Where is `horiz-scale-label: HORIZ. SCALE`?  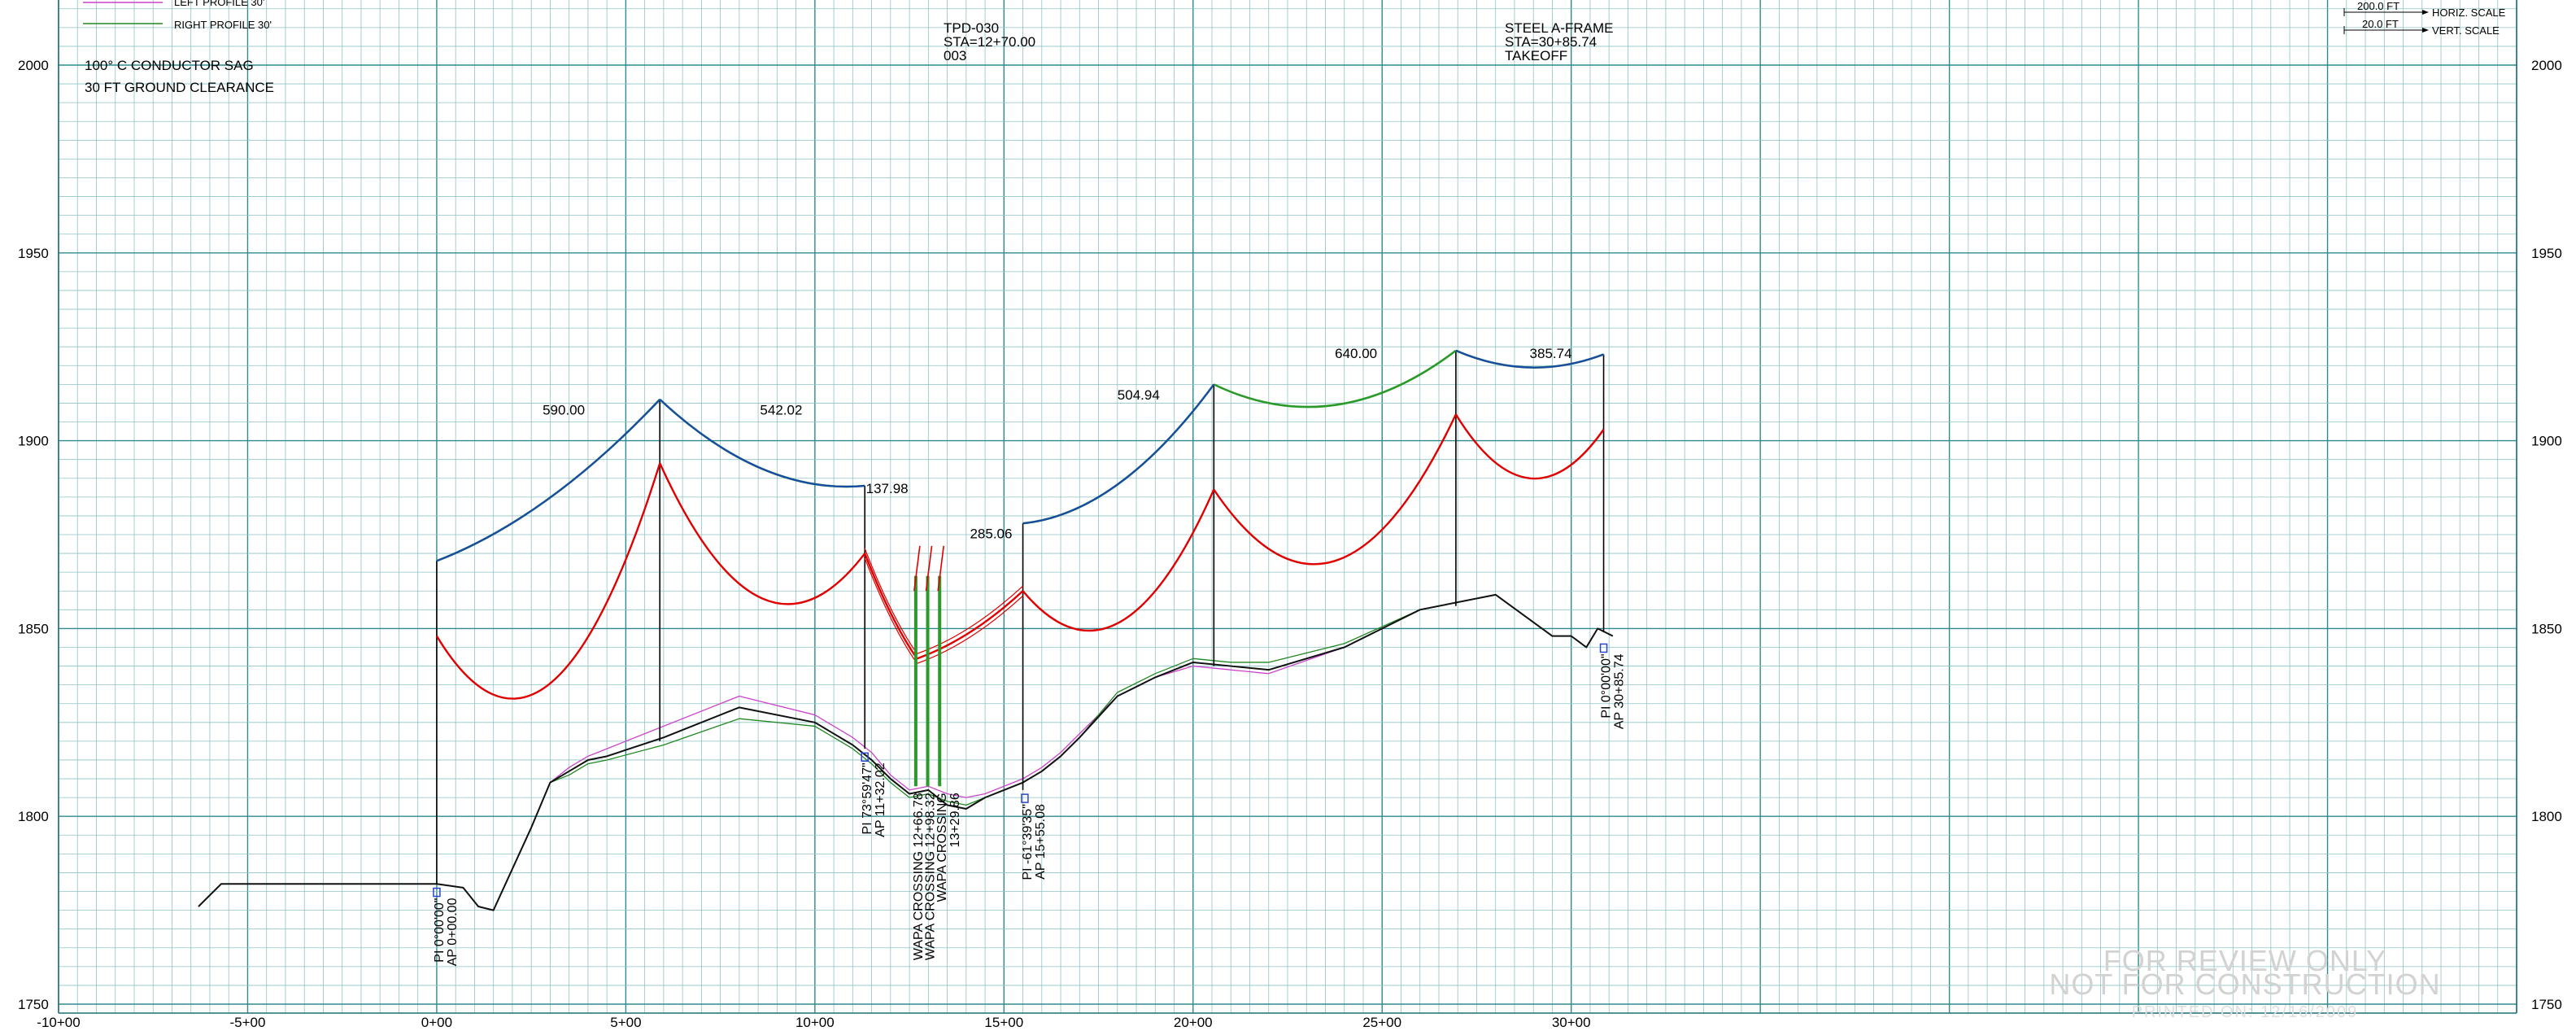 horiz-scale-label: HORIZ. SCALE is located at coordinates (2469, 13).